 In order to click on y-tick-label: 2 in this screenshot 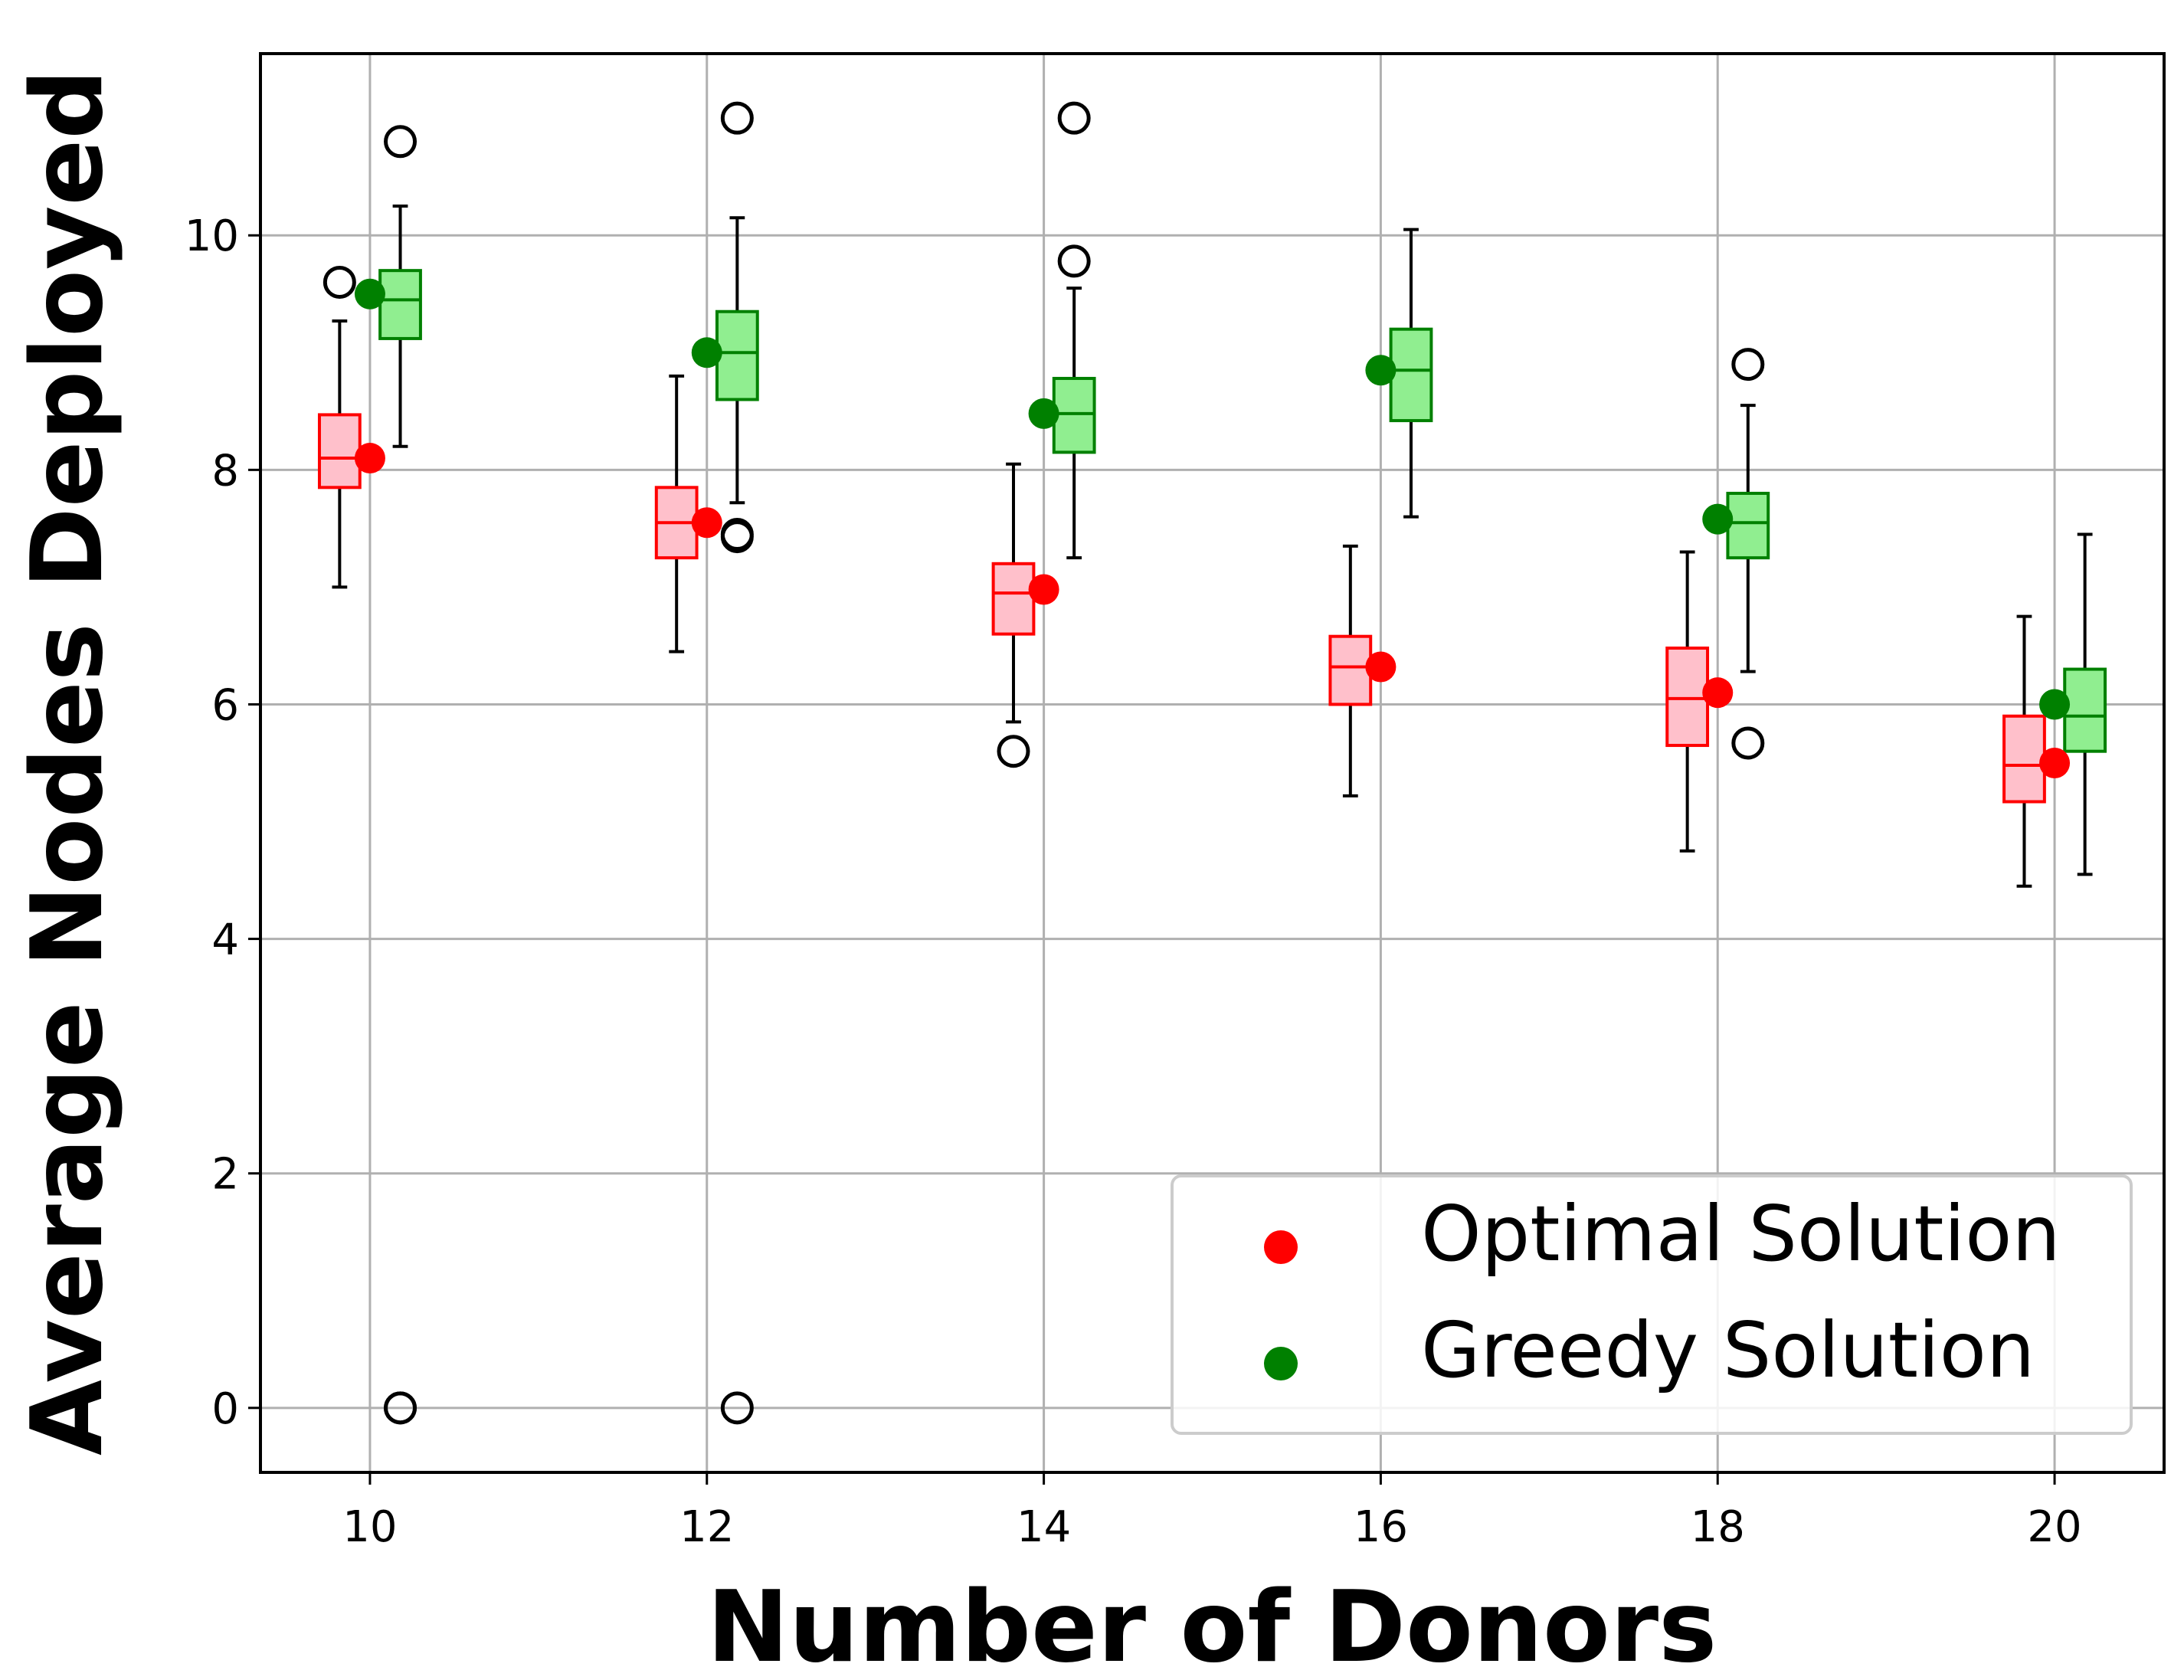, I will do `click(225, 1175)`.